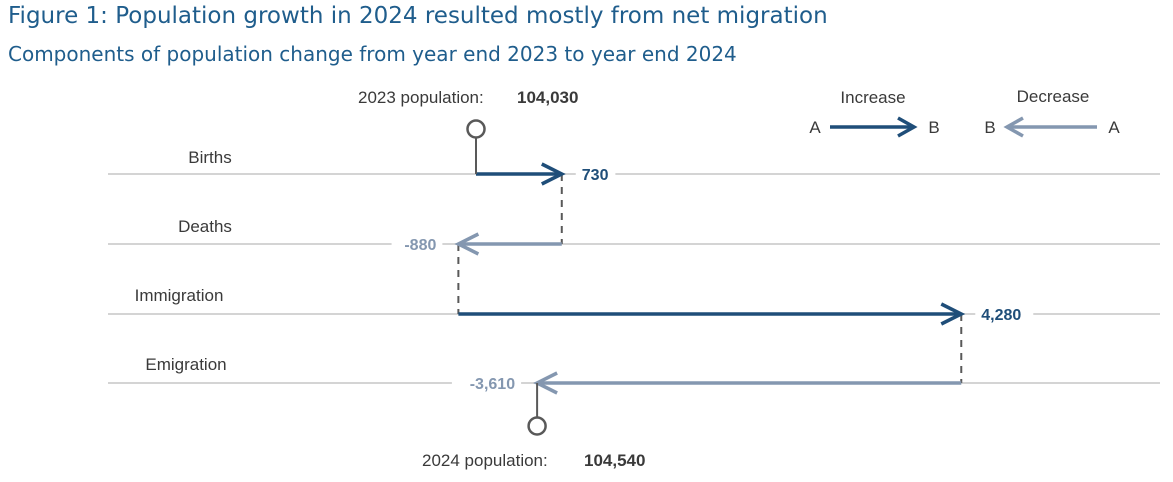  I want to click on category-label-emigration: Emigration, so click(185, 364).